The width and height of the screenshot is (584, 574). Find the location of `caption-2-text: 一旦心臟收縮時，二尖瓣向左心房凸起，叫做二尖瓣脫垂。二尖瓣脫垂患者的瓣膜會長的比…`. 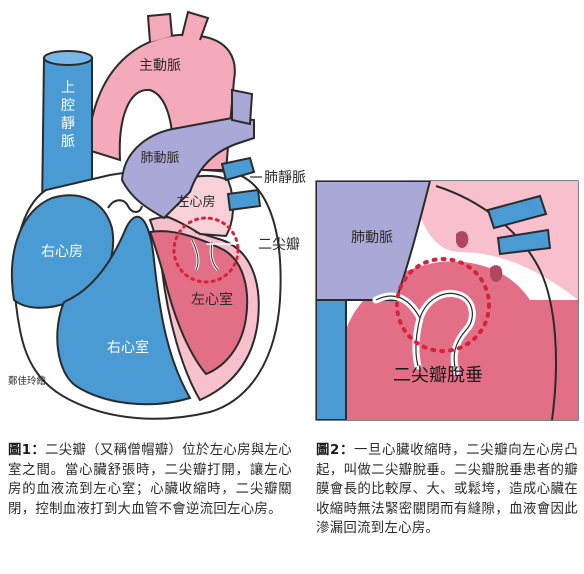

caption-2-text: 一旦心臟收縮時，二尖瓣向左心房凸起，叫做二尖瓣脫垂。二尖瓣脫垂患者的瓣膜會長的比… is located at coordinates (447, 489).